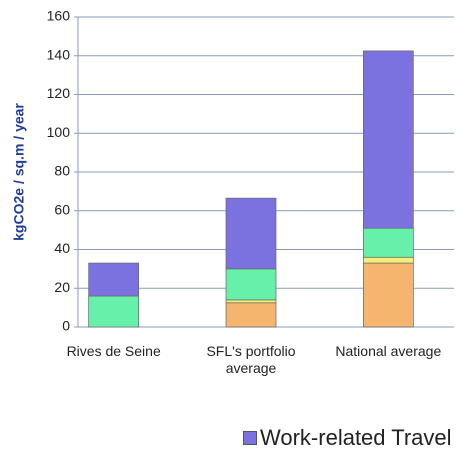 The image size is (457, 462). Describe the element at coordinates (356, 437) in the screenshot. I see `legend-label: Work-related Travel` at that location.